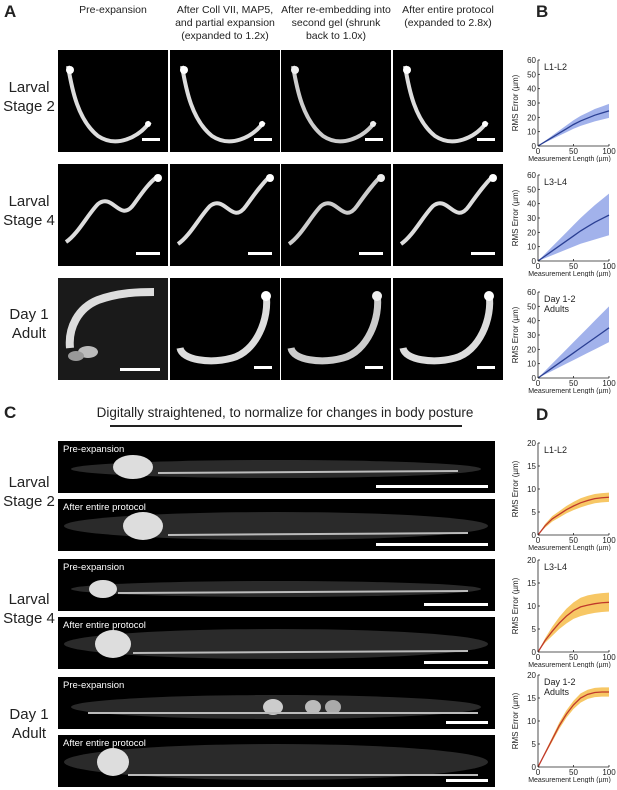  I want to click on panel-label-c: C, so click(10, 412).